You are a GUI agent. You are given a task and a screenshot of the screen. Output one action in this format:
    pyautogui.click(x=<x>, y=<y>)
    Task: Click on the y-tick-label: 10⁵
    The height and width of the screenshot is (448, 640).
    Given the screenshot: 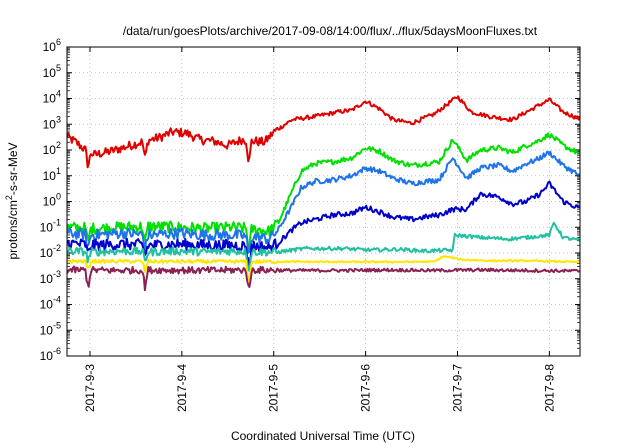 What is the action you would take?
    pyautogui.click(x=52, y=71)
    